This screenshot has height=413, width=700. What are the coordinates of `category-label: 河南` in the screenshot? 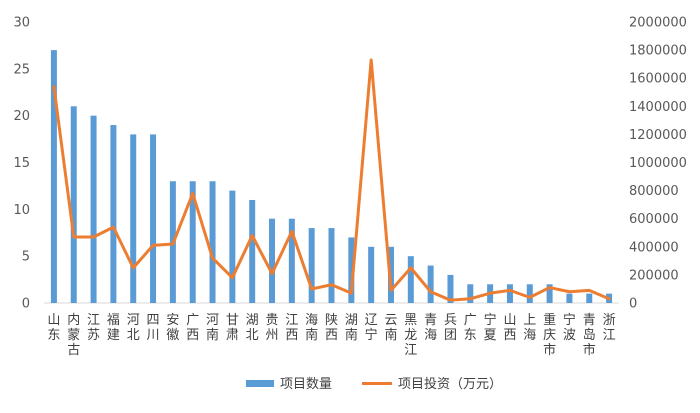 It's located at (212, 328).